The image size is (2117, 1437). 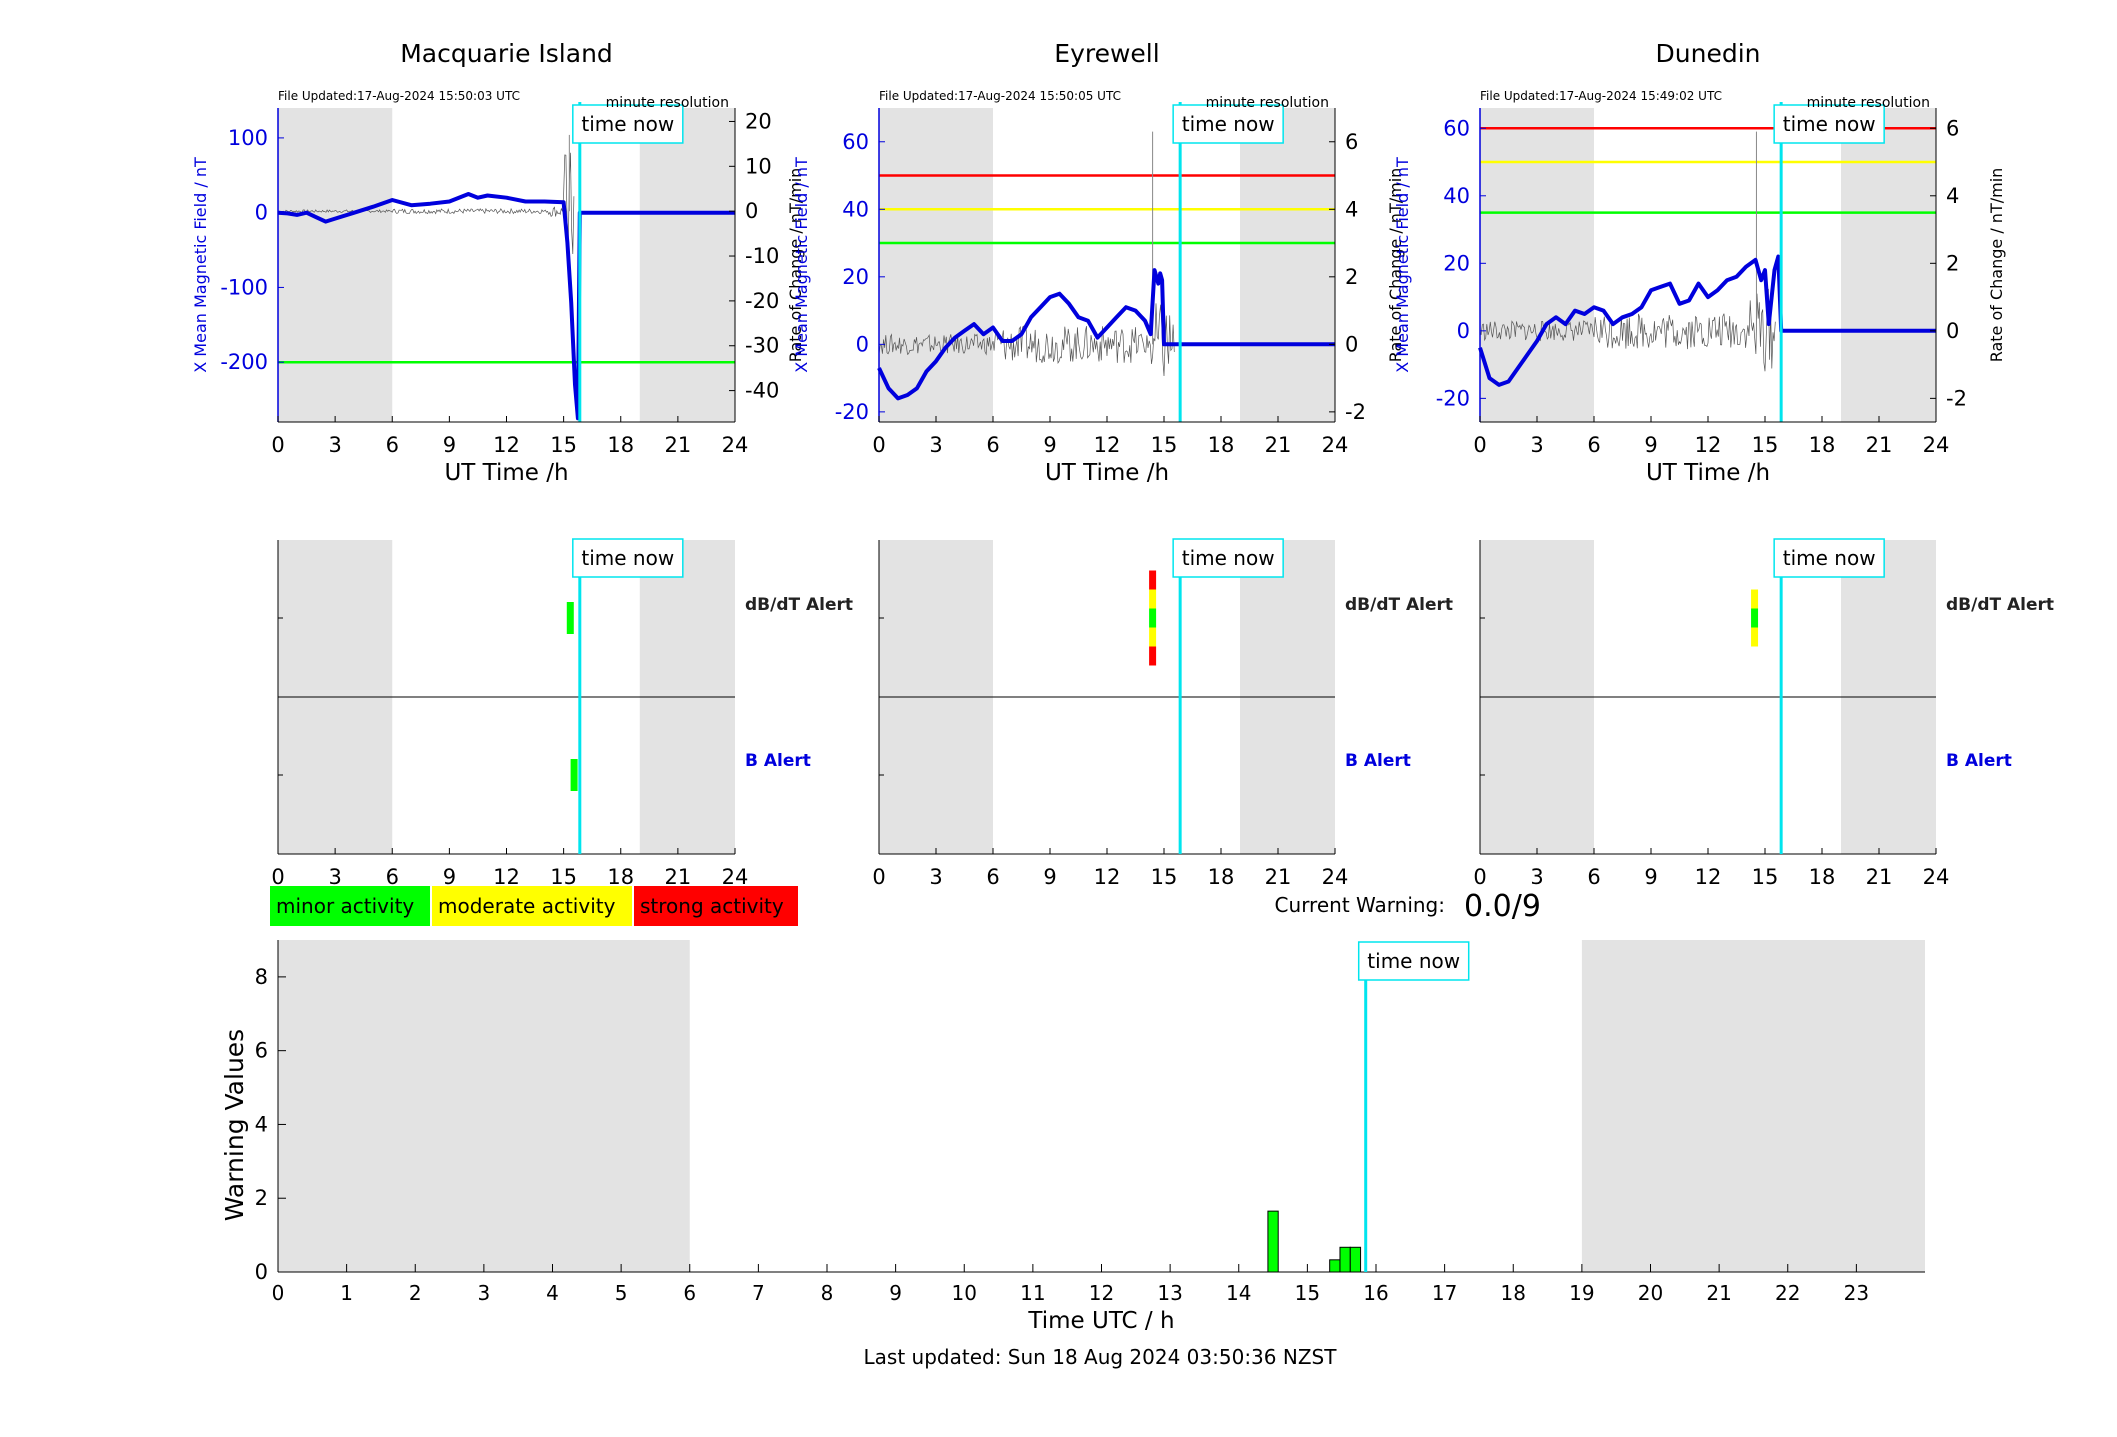 What do you see at coordinates (1408, 906) in the screenshot?
I see `current-warning: Current Warning: 0.0/9` at bounding box center [1408, 906].